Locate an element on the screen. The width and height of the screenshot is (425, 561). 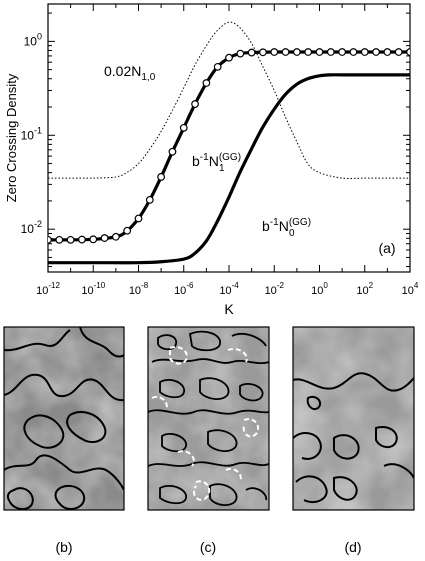
panel-label-c: (c) is located at coordinates (208, 547).